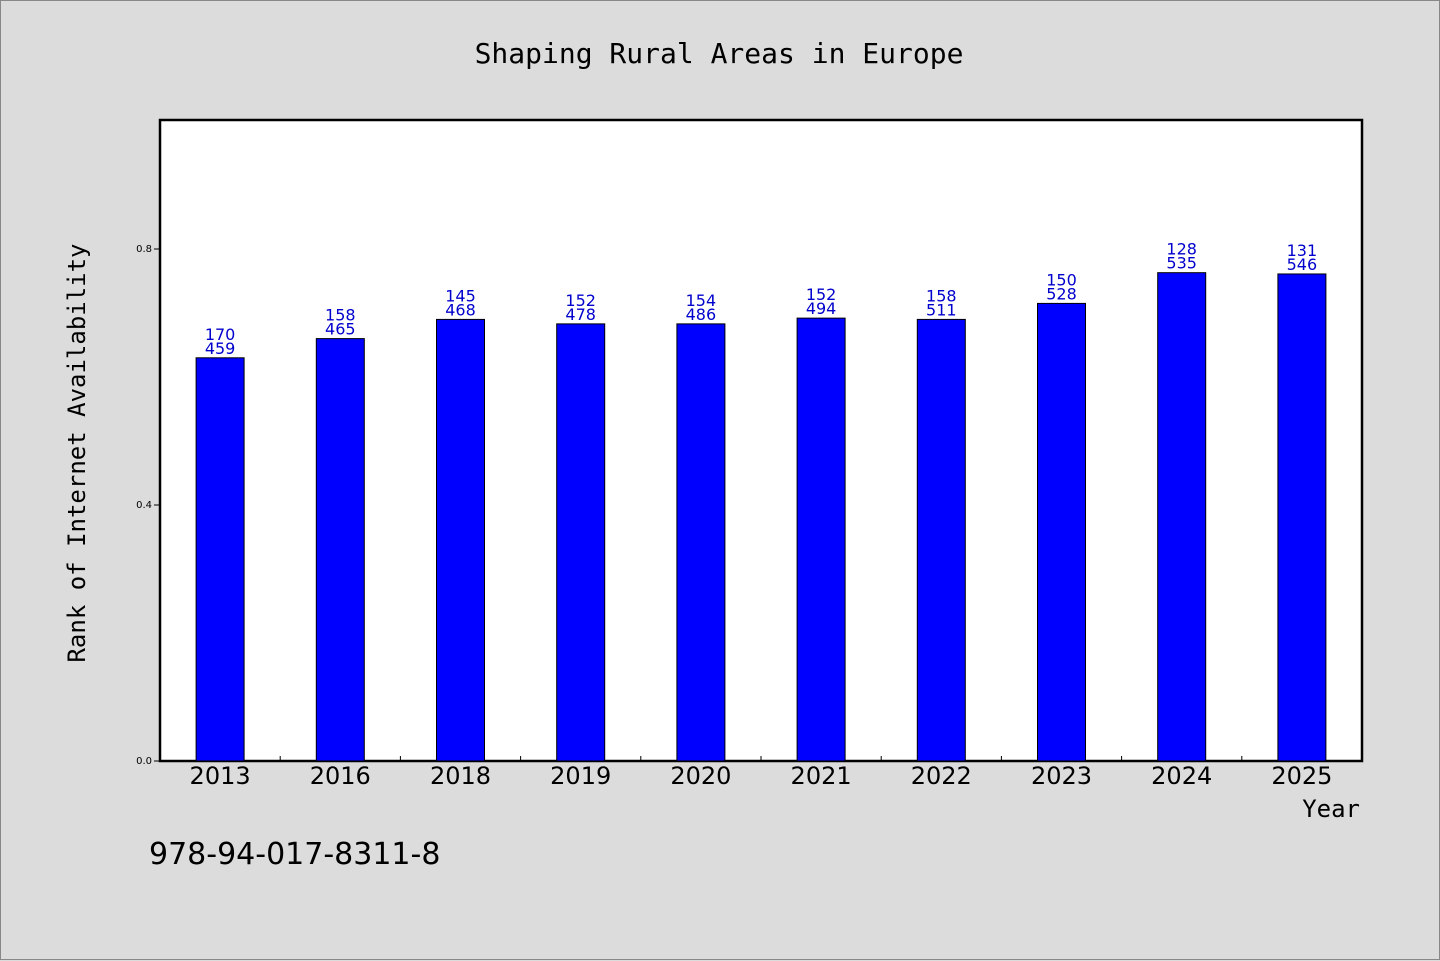 The width and height of the screenshot is (1440, 961). What do you see at coordinates (821, 308) in the screenshot?
I see `data-label-bottom: 494` at bounding box center [821, 308].